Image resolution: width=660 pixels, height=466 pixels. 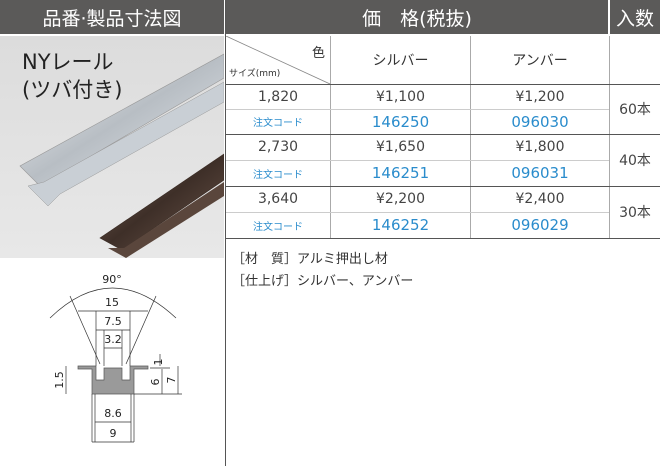 What do you see at coordinates (278, 147) in the screenshot?
I see `size-cell: 2,730` at bounding box center [278, 147].